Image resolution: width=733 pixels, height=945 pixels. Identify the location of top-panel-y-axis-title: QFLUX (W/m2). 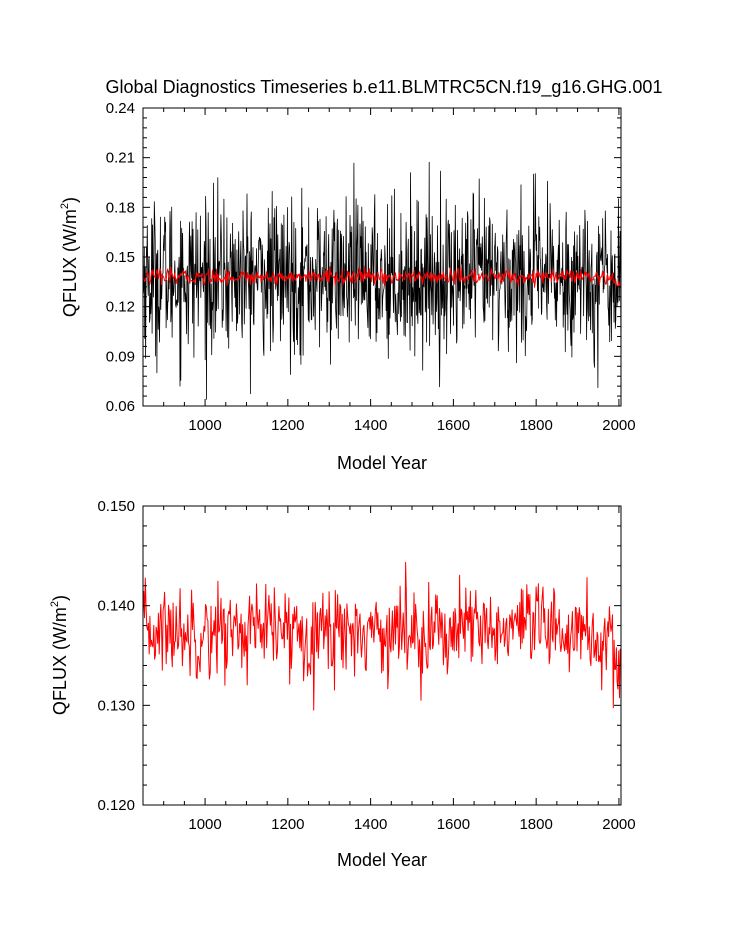
(69, 257).